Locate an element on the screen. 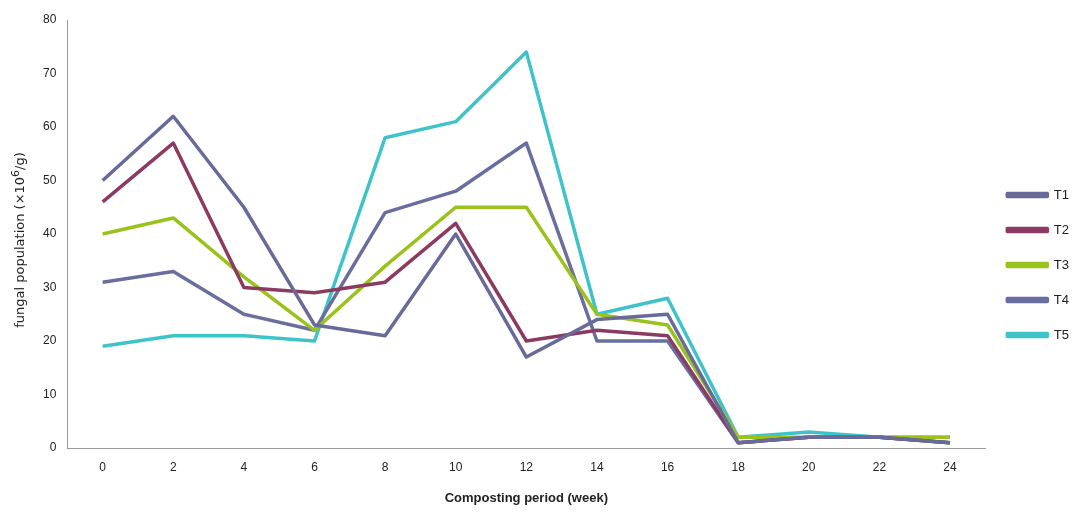 Image resolution: width=1089 pixels, height=520 pixels. legend-label: T2 is located at coordinates (1061, 229).